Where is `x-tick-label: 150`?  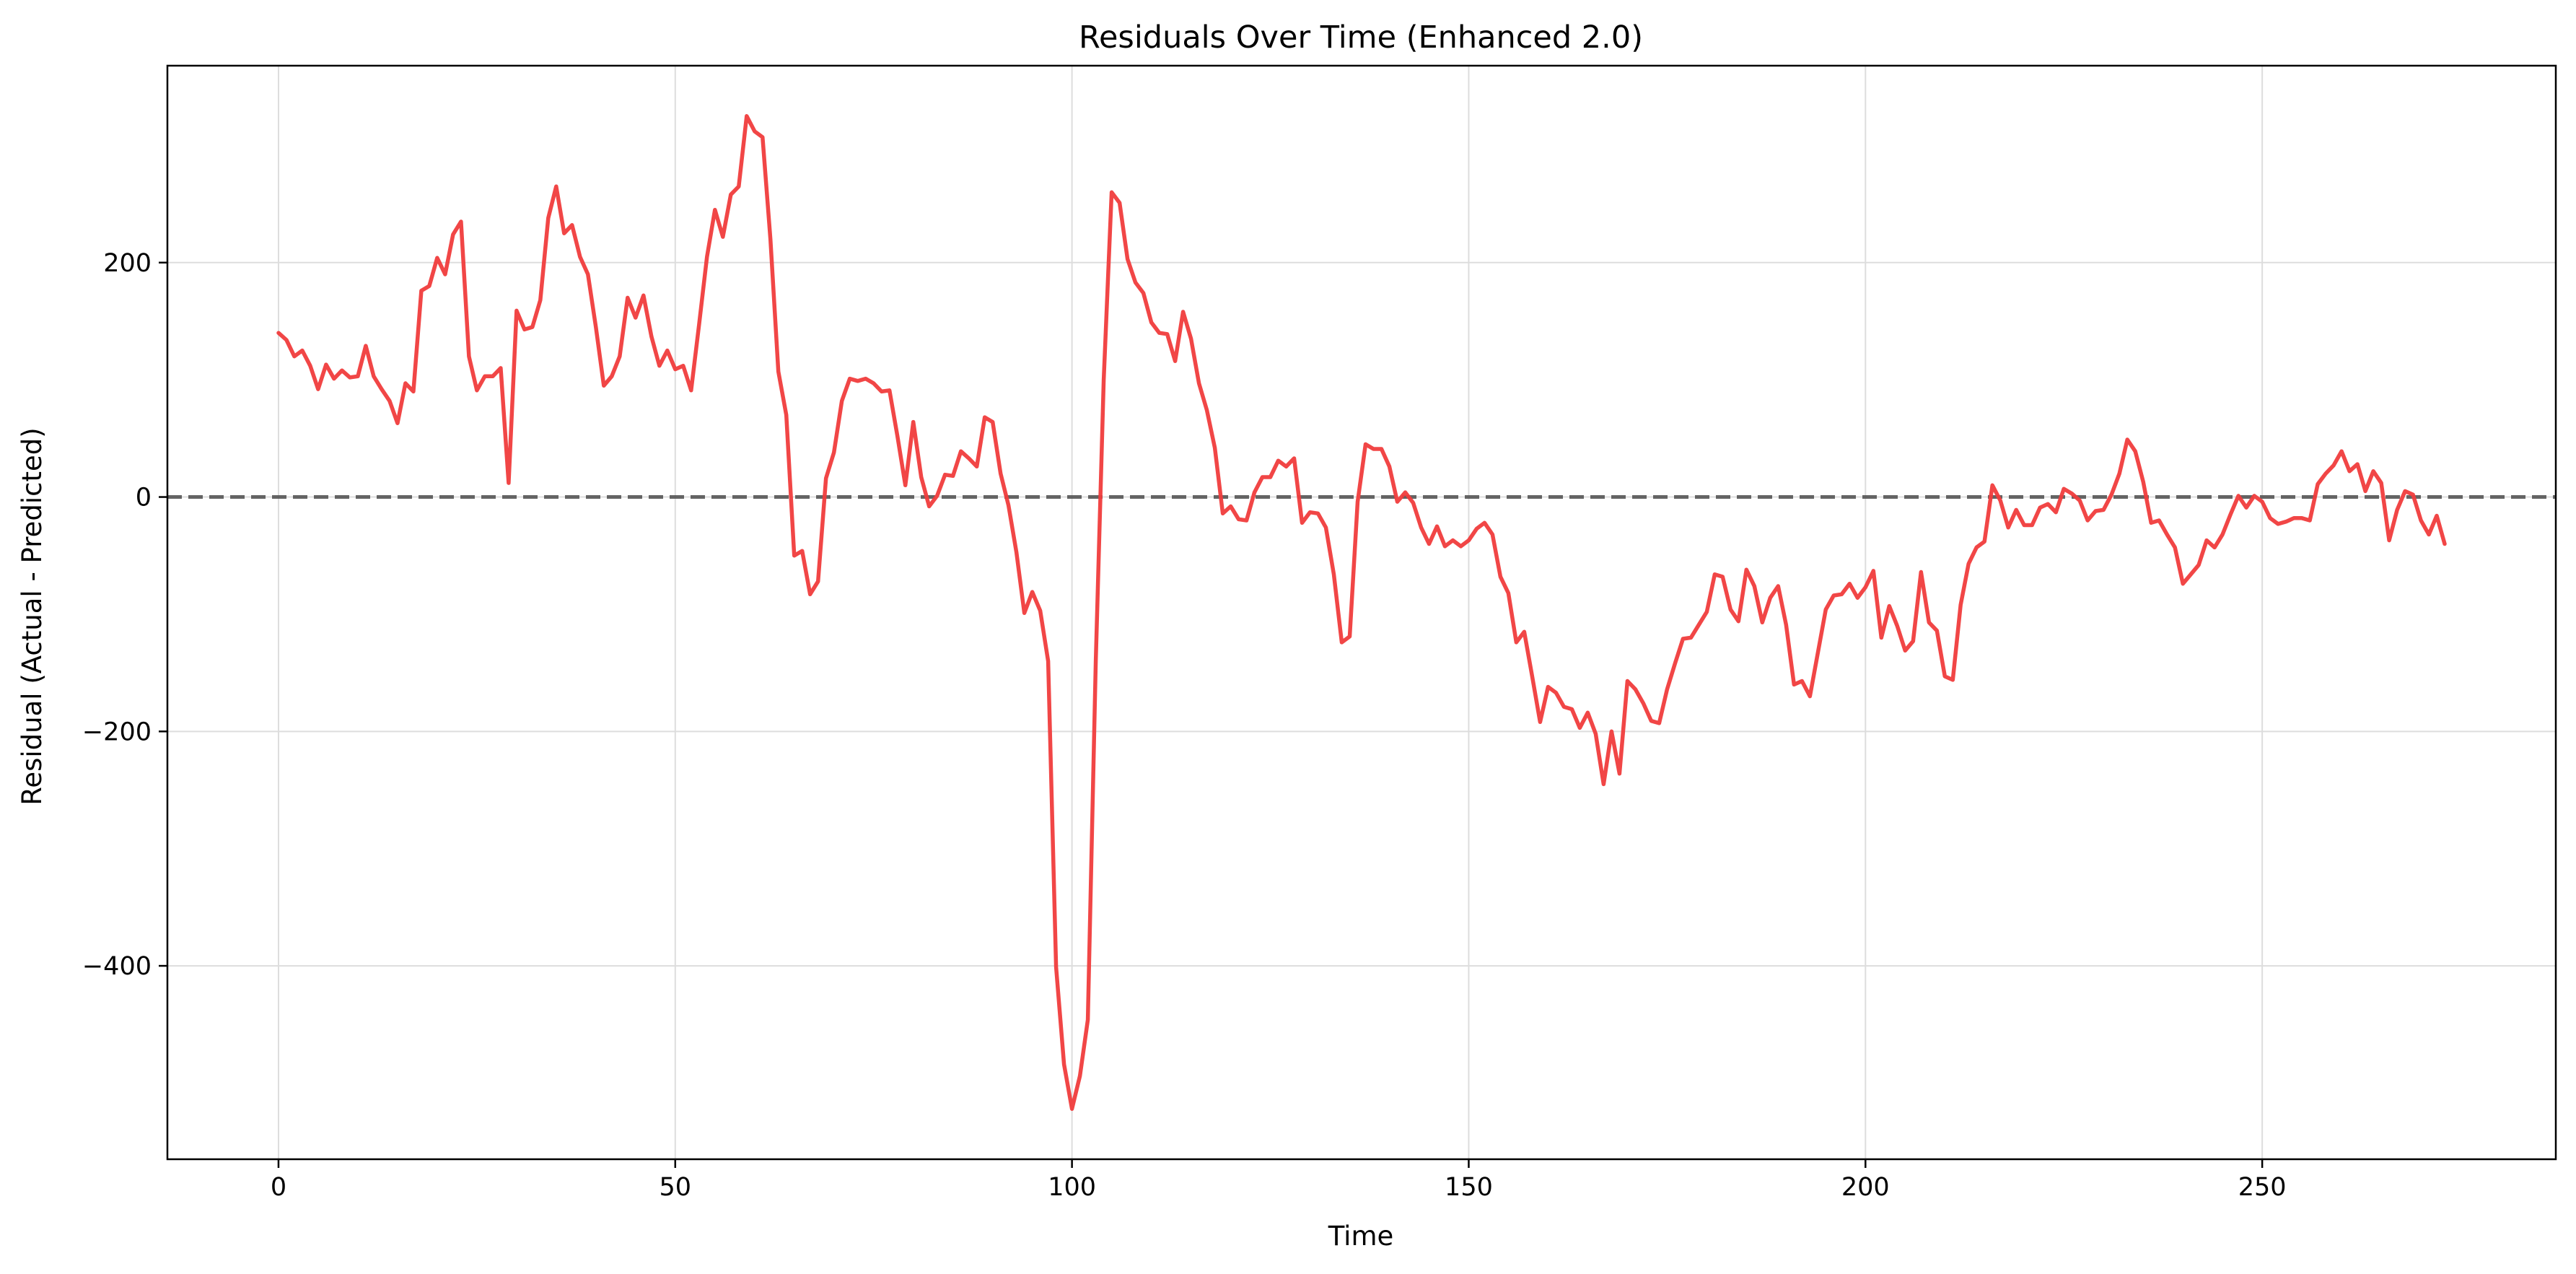 x-tick-label: 150 is located at coordinates (1469, 1187).